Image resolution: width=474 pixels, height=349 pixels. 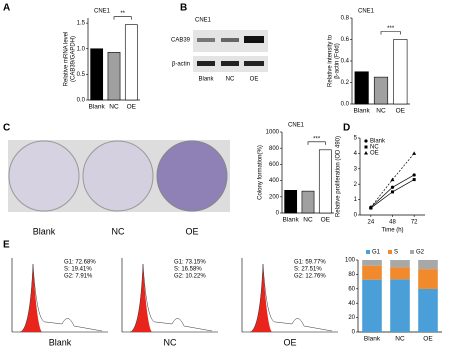 I want to click on y-tick-label: 2, so click(x=356, y=185).